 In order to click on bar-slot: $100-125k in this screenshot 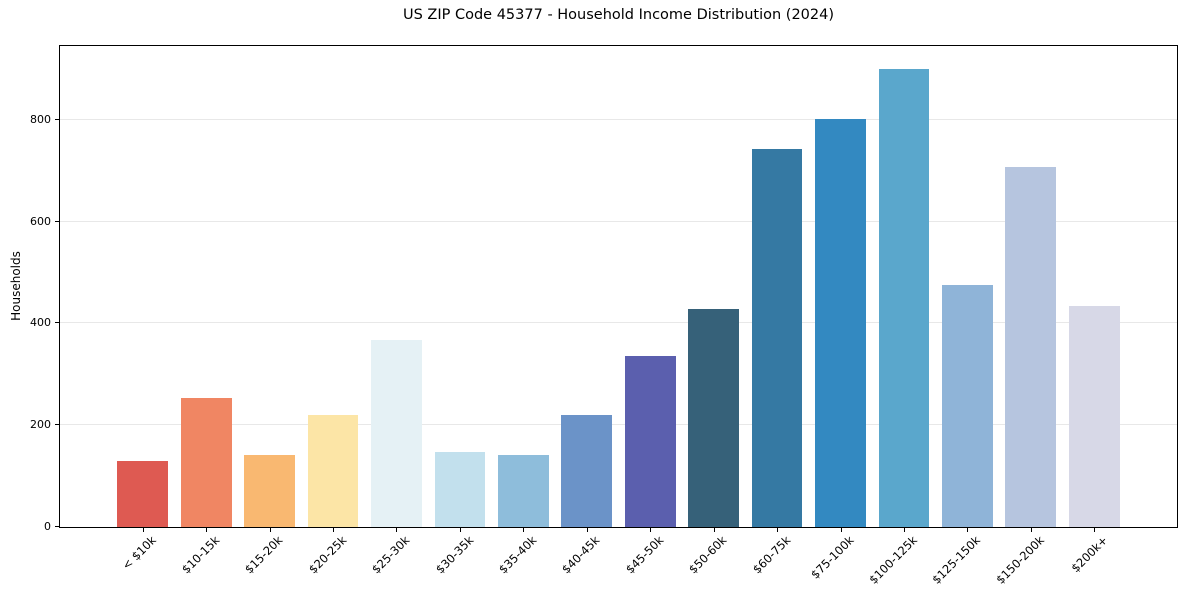, I will do `click(900, 316)`.